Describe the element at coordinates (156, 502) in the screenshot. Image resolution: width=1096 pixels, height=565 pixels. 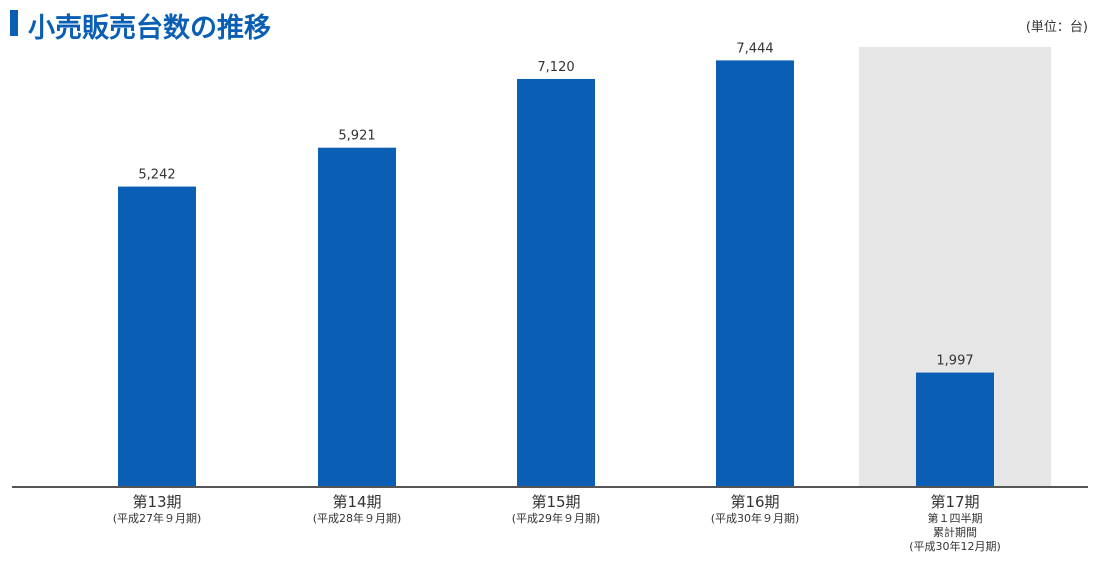
I see `category-label-1-line-1: 第13期` at that location.